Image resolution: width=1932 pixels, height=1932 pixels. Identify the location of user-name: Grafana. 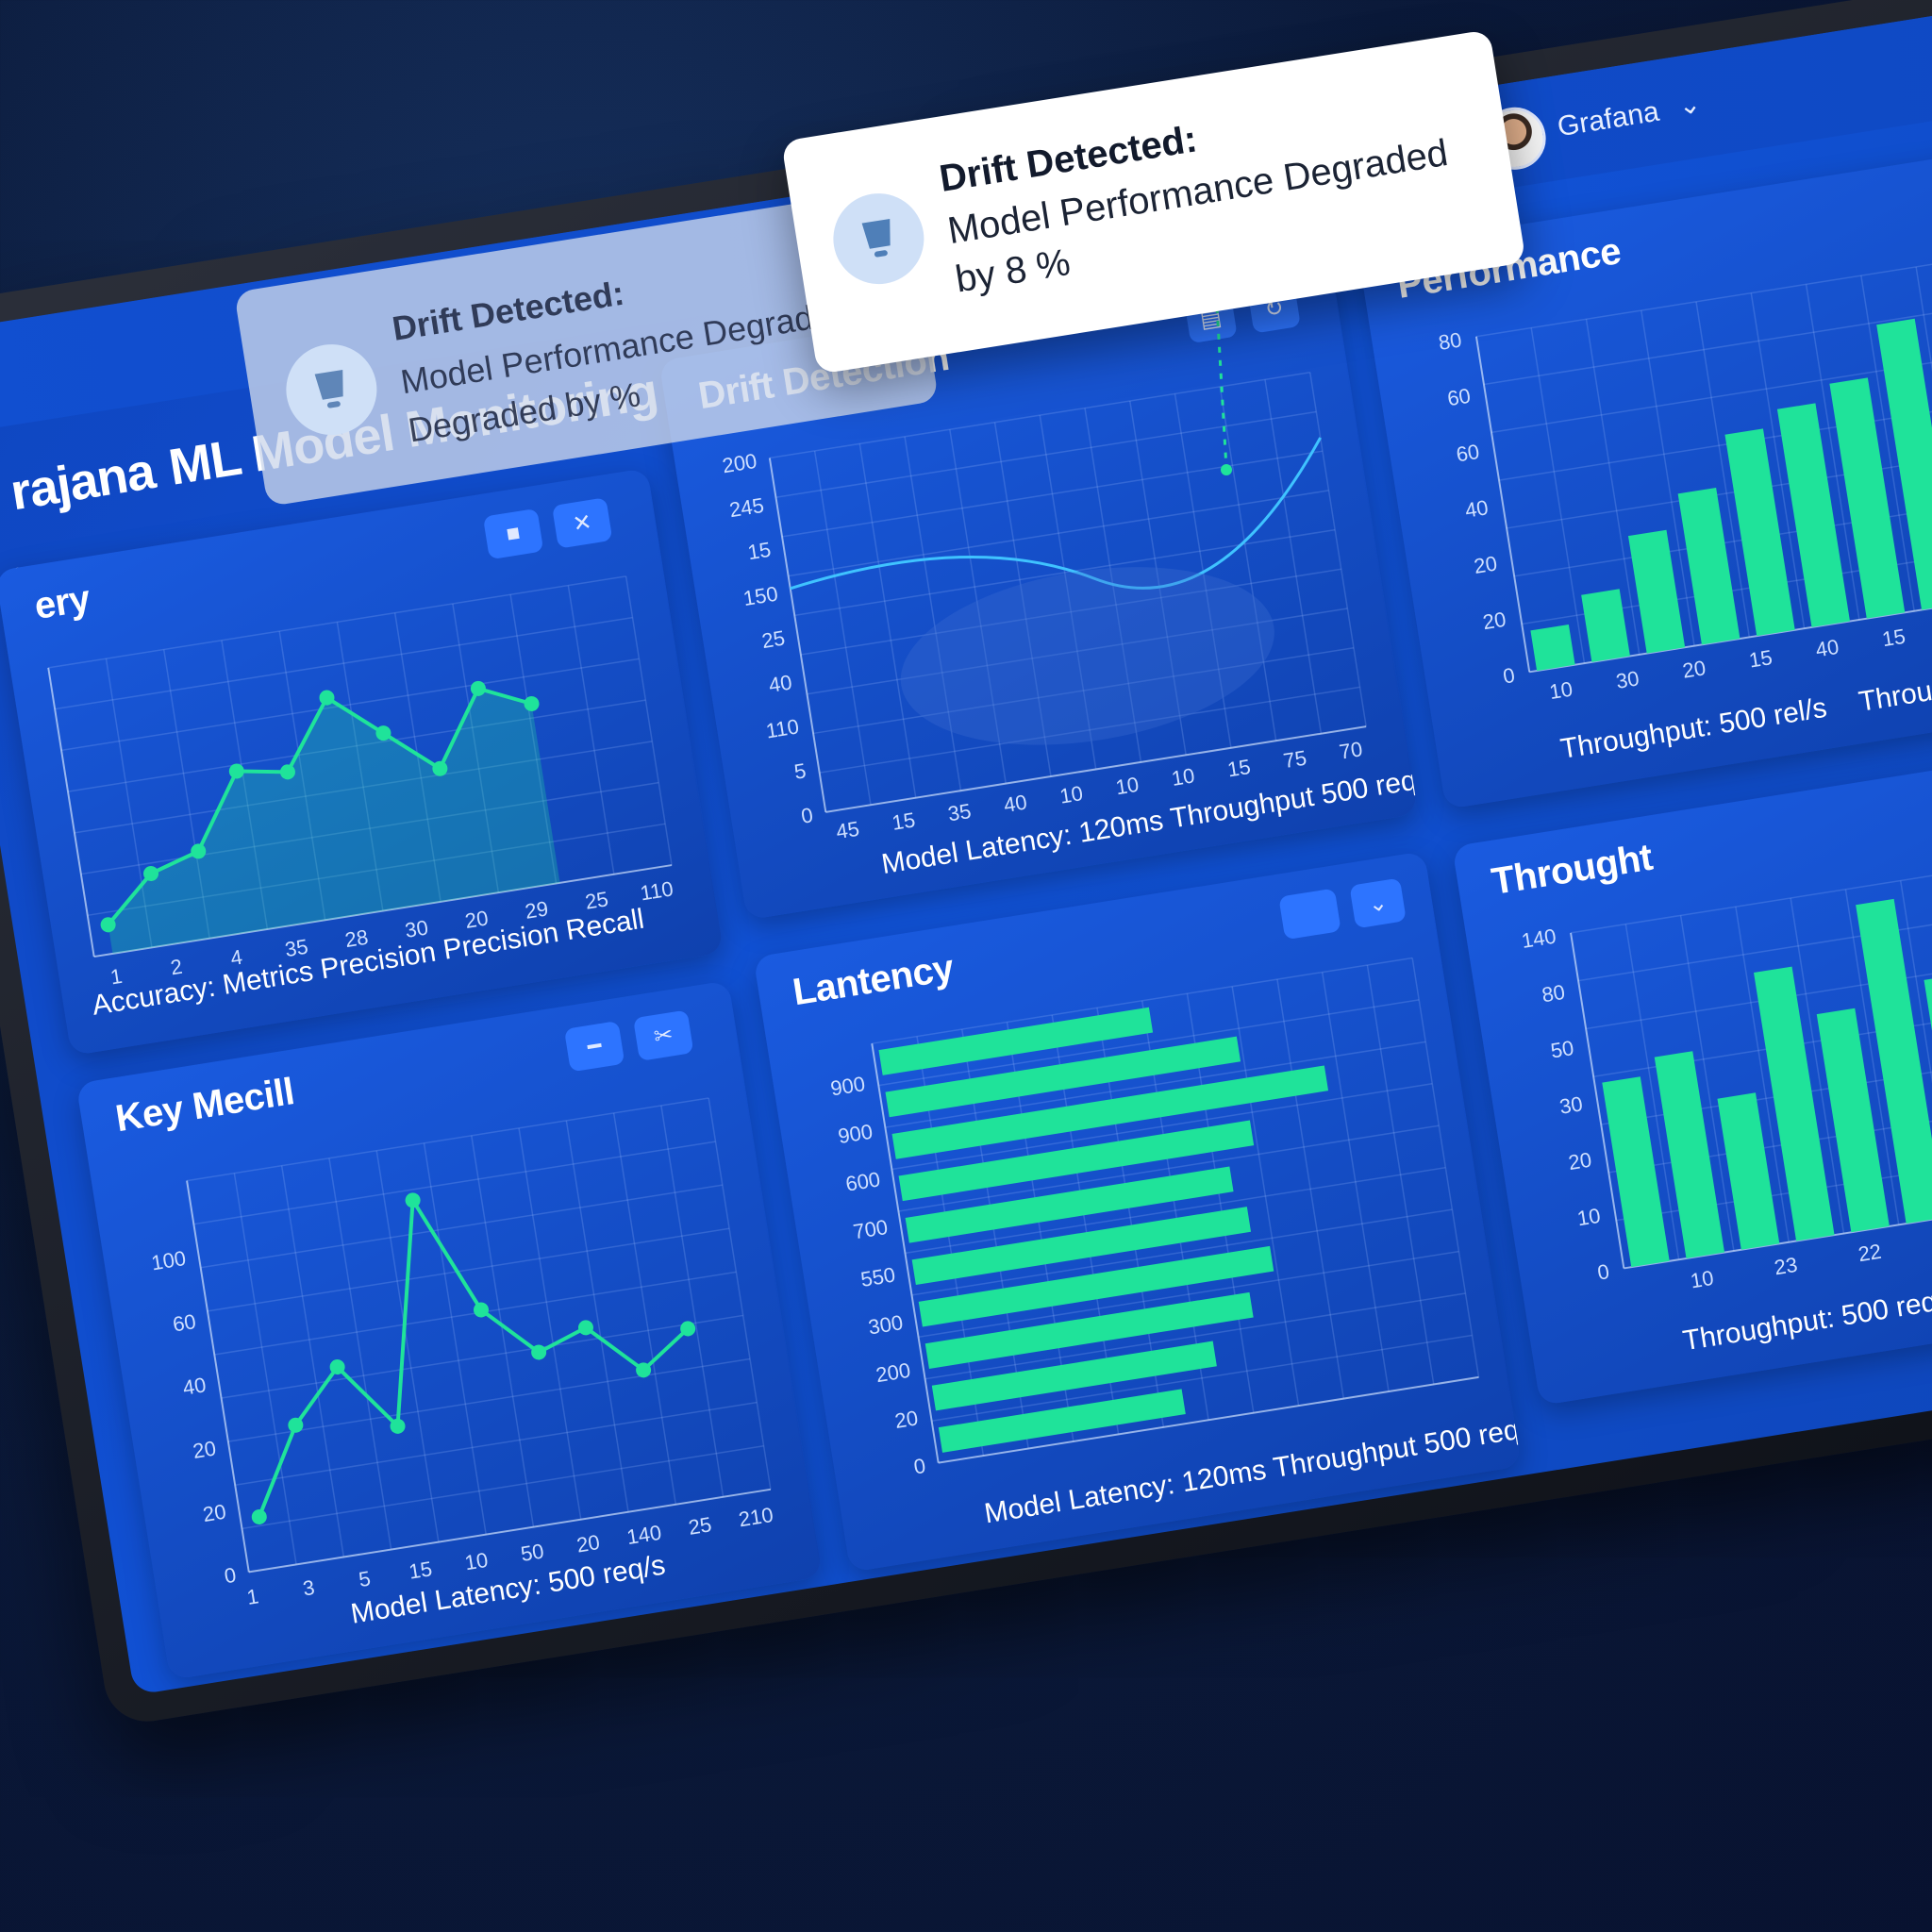
(1608, 119).